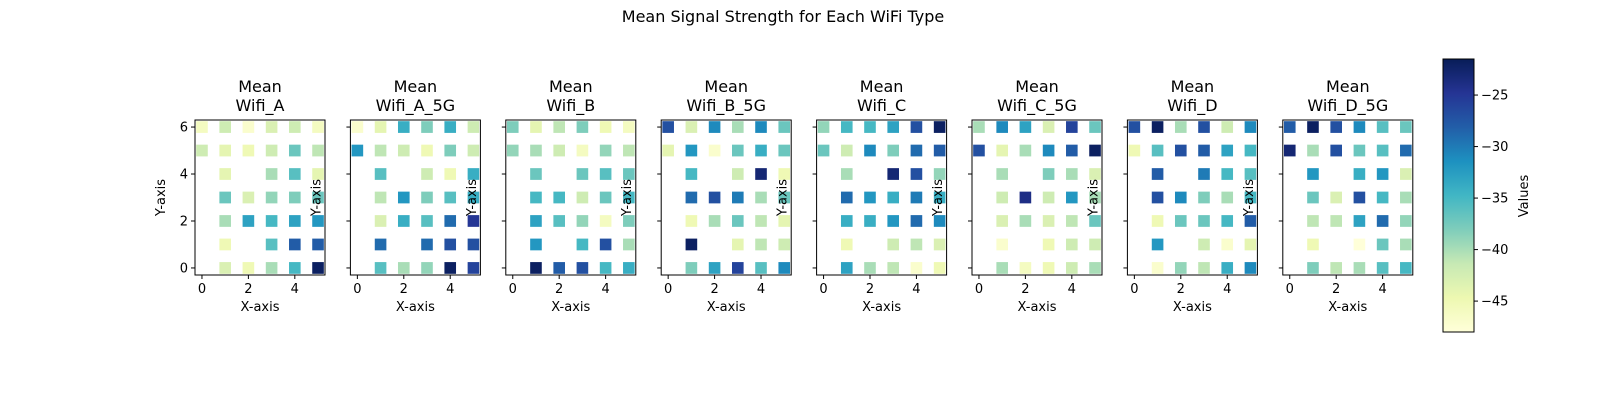 This screenshot has width=1600, height=400. What do you see at coordinates (404, 289) in the screenshot?
I see `x-tick-label: 2` at bounding box center [404, 289].